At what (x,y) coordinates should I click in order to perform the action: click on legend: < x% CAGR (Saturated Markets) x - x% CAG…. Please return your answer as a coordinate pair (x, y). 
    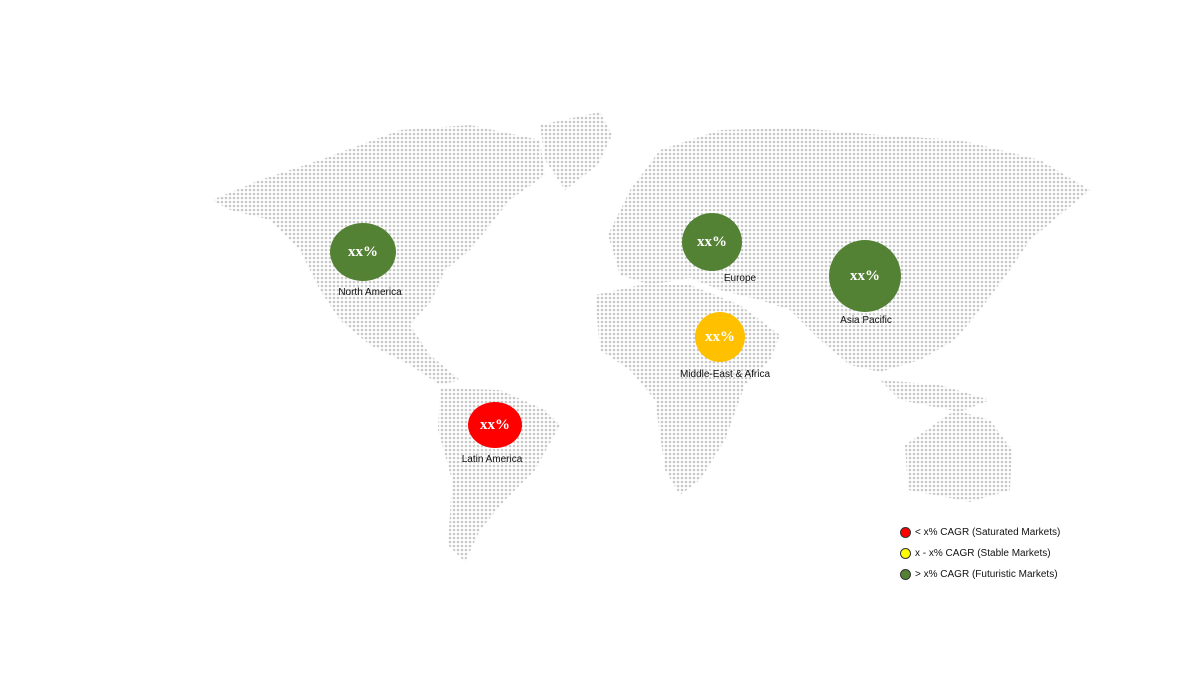
    Looking at the image, I should click on (980, 553).